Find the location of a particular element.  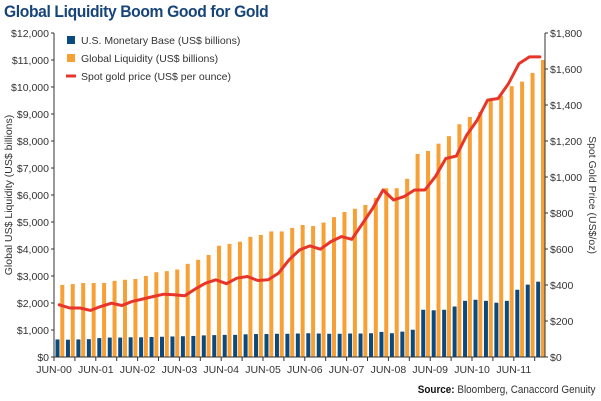

left-tick-label: $4,000 is located at coordinates (33, 250).